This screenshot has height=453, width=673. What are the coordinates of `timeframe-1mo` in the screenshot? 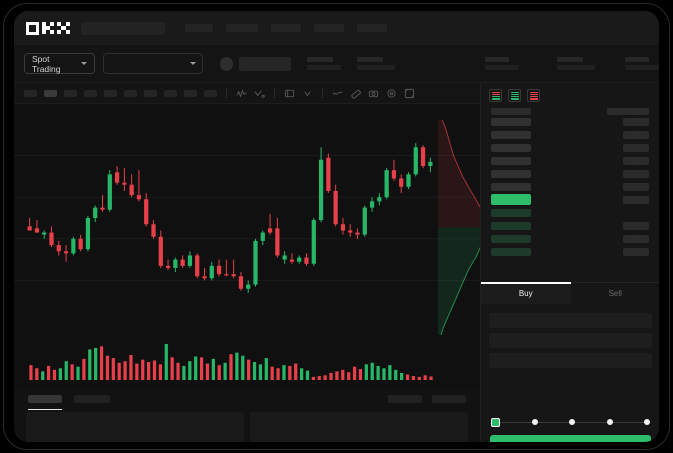 It's located at (190, 93).